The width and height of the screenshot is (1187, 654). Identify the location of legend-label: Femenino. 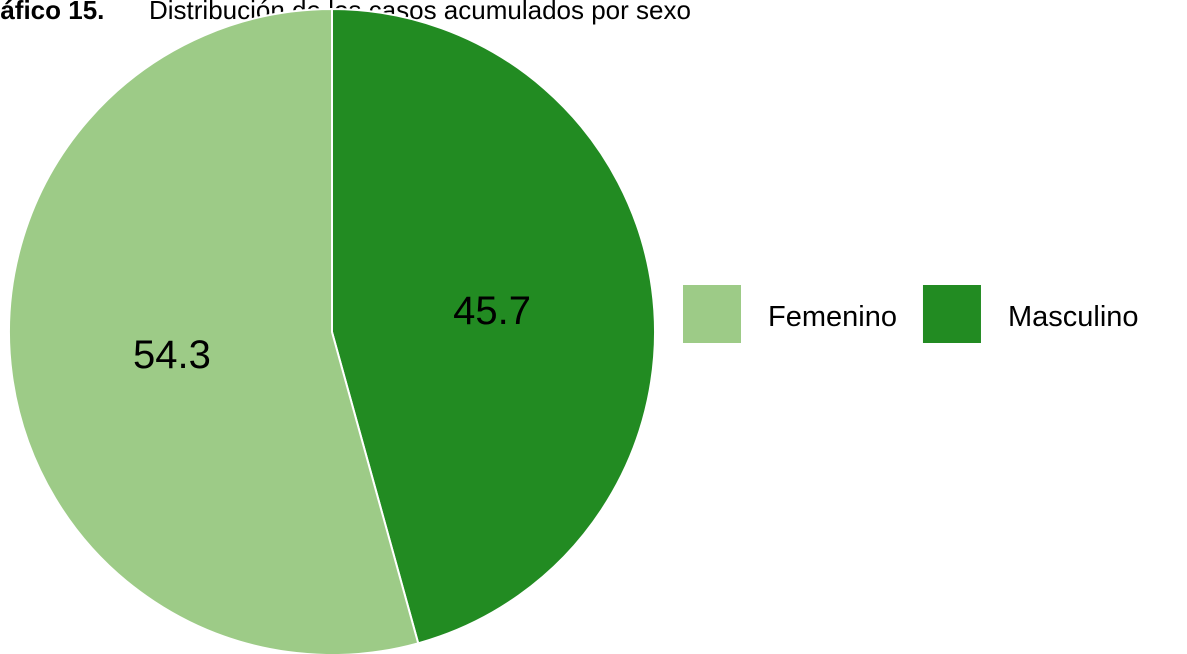
(832, 317).